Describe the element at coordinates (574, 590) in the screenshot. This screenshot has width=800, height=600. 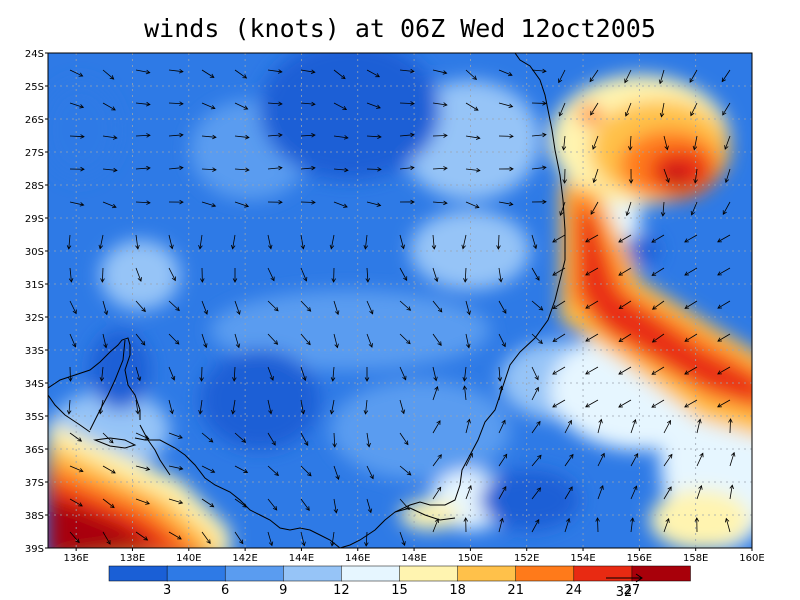
I see `color-bar-label: 24` at that location.